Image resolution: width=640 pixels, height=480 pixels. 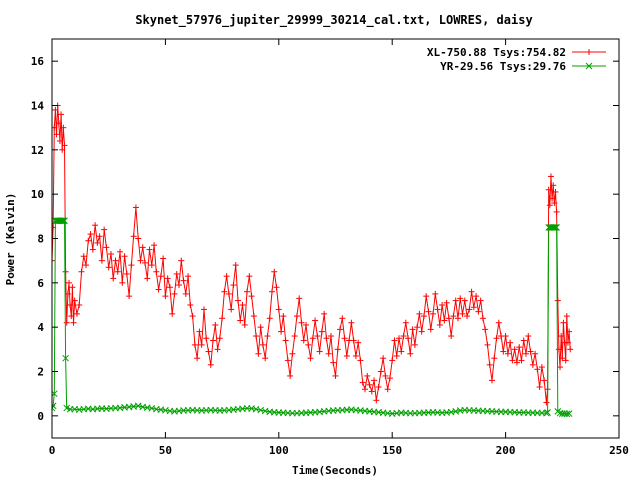 I want to click on y-axis-label: Power (Kelvin), so click(x=10, y=239).